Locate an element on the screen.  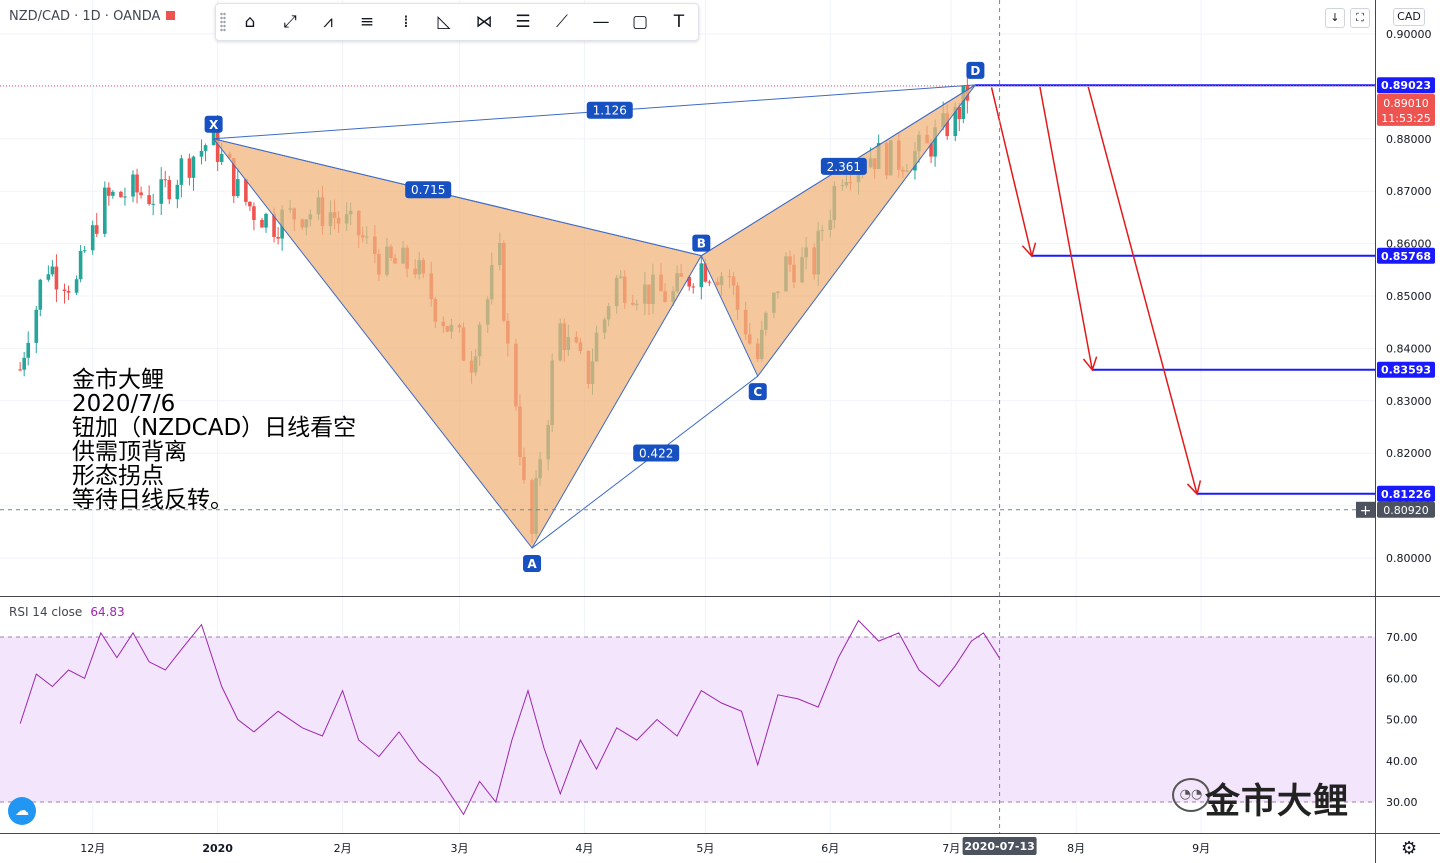
pattern-ratio-line is located at coordinates (645, 462).